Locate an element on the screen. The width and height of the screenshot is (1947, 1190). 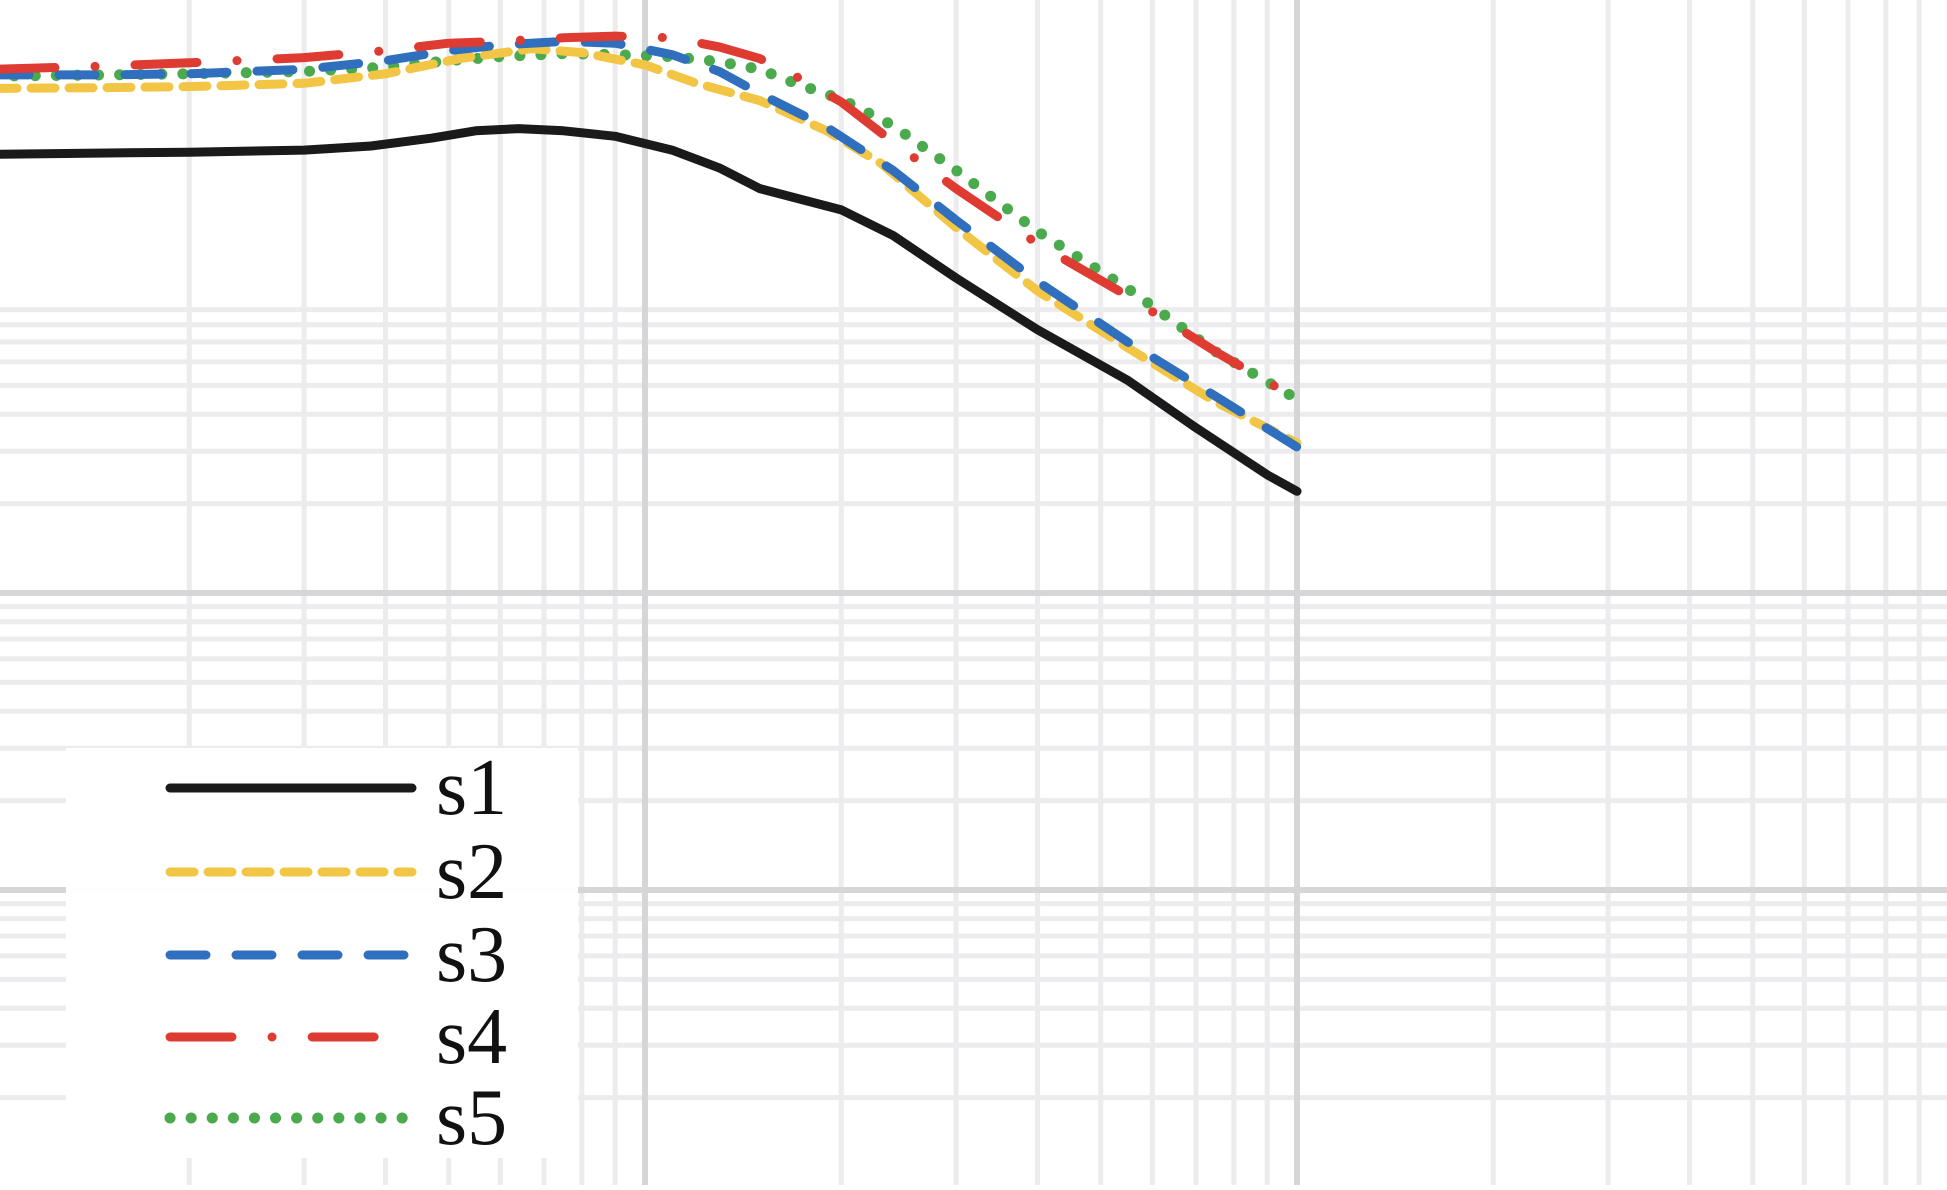
legend-label-s1: s1 is located at coordinates (471, 788).